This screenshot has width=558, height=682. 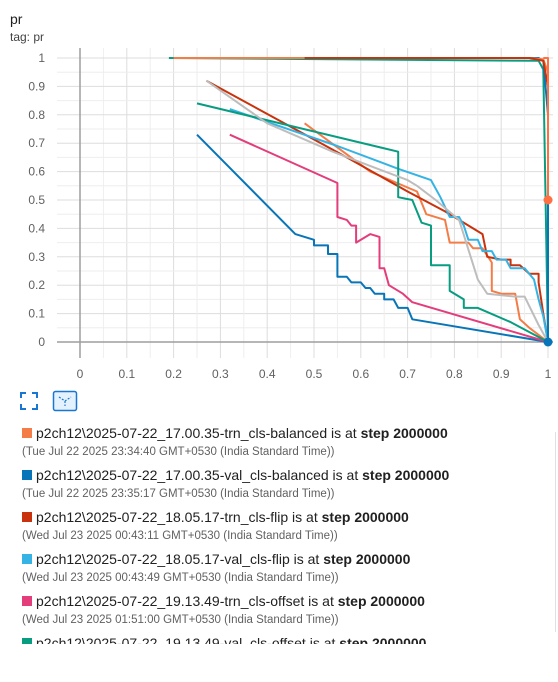 What do you see at coordinates (36, 143) in the screenshot?
I see `y-tick-label: 0.7` at bounding box center [36, 143].